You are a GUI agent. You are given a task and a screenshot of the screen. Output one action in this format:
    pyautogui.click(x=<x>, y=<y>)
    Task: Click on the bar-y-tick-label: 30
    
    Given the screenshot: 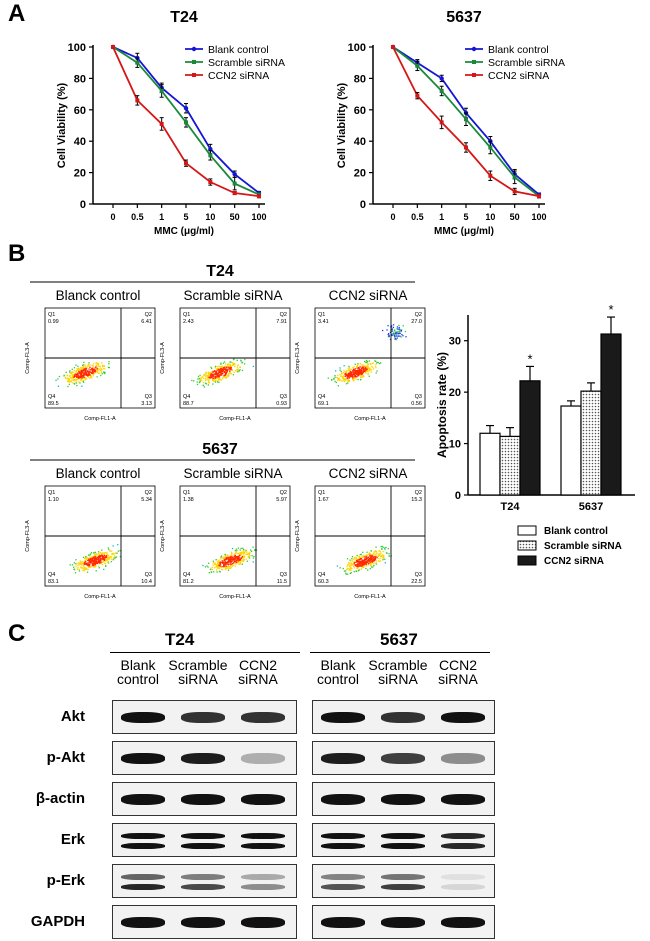 What is the action you would take?
    pyautogui.click(x=455, y=342)
    